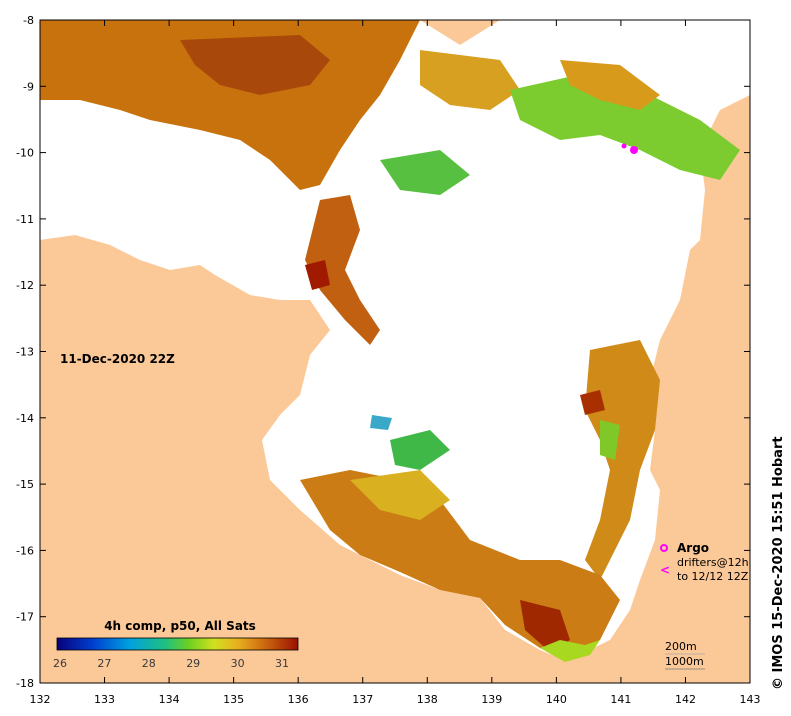 The image size is (791, 716). I want to click on sst-patch-south-cool, so click(381, 422).